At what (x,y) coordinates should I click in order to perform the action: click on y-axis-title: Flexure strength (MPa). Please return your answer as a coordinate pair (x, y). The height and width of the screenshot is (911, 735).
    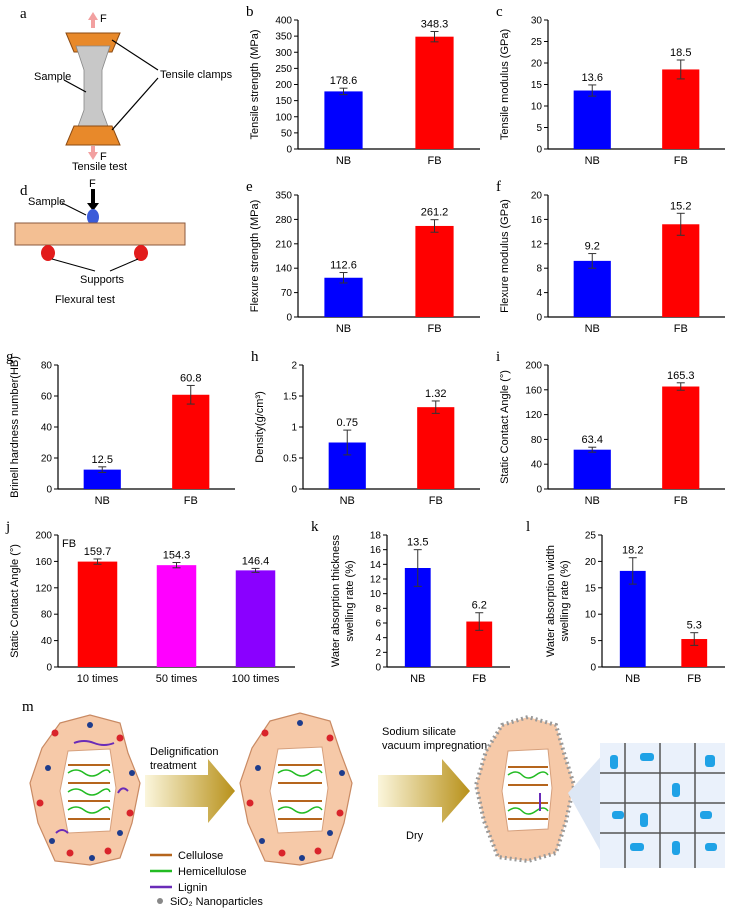
    Looking at the image, I should click on (255, 256).